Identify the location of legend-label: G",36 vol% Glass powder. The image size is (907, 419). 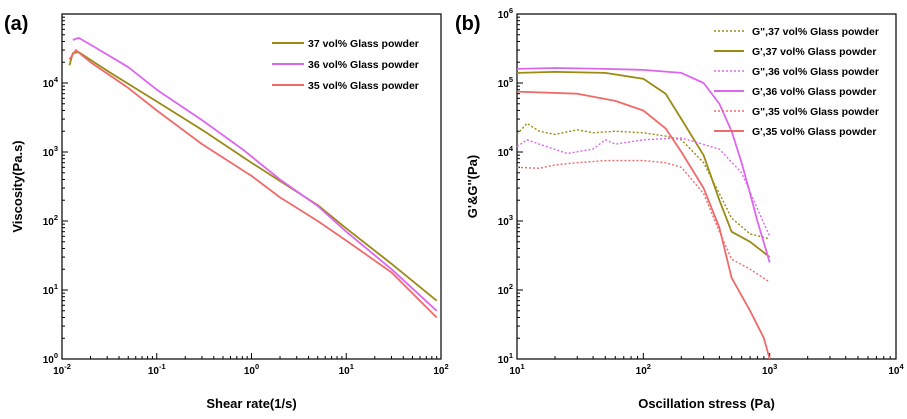
(815, 72).